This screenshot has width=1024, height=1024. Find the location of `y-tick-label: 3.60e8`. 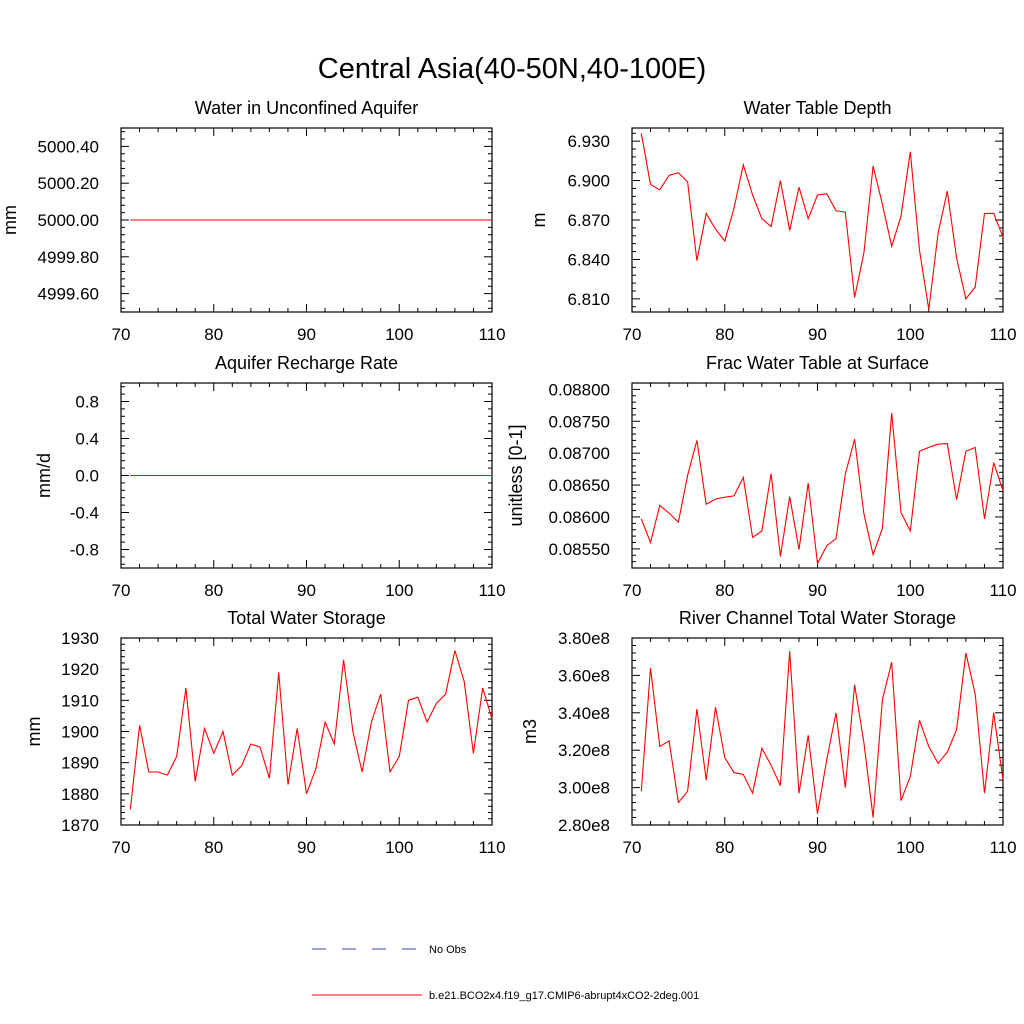

y-tick-label: 3.60e8 is located at coordinates (584, 675).